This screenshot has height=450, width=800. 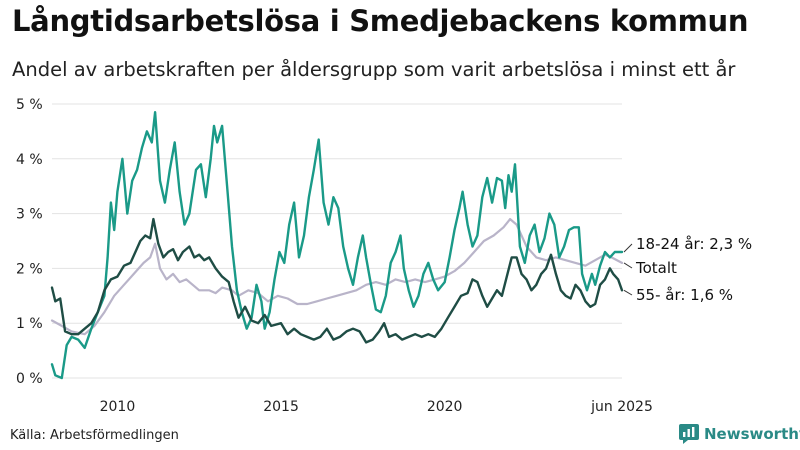 I want to click on series-end-label: 55- år: 1,6 %, so click(x=684, y=295).